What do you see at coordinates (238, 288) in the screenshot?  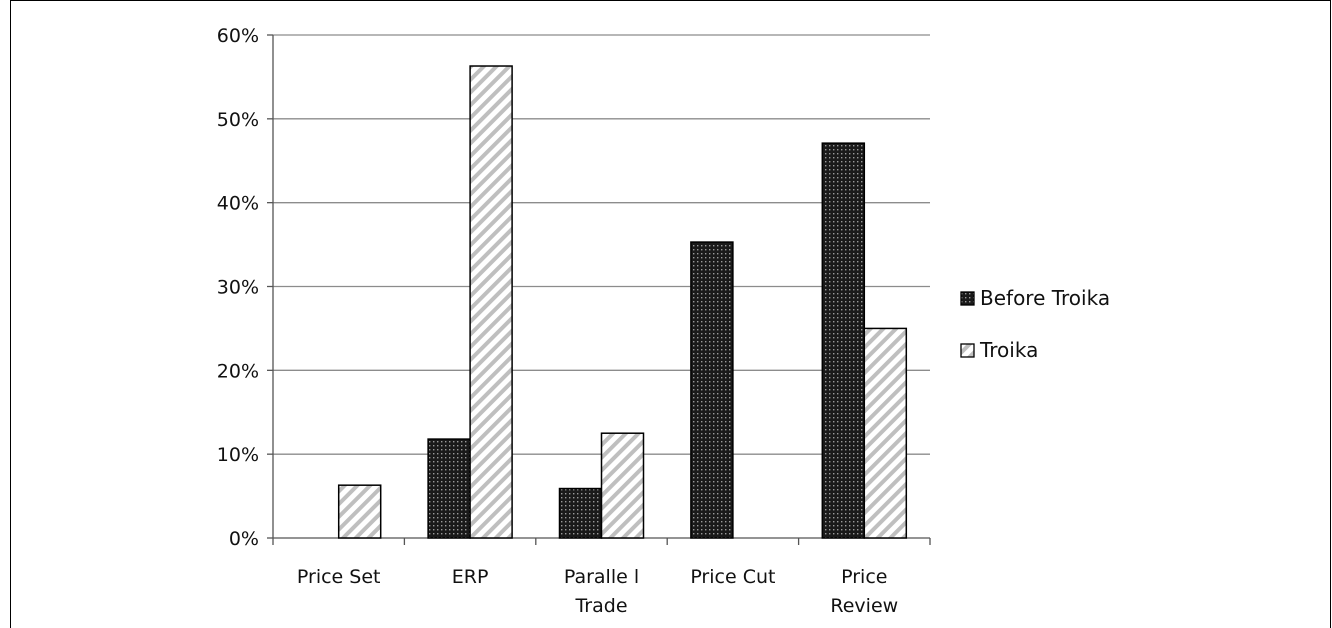 I see `y-tick-label: 30%` at bounding box center [238, 288].